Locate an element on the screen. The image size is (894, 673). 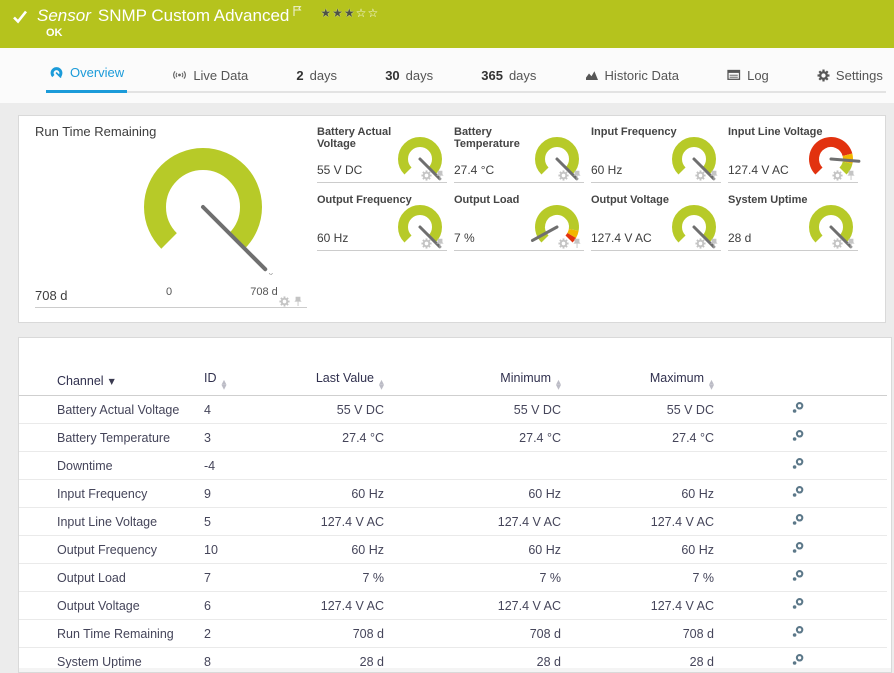
tab-live-data: Live Data is located at coordinates (210, 79).